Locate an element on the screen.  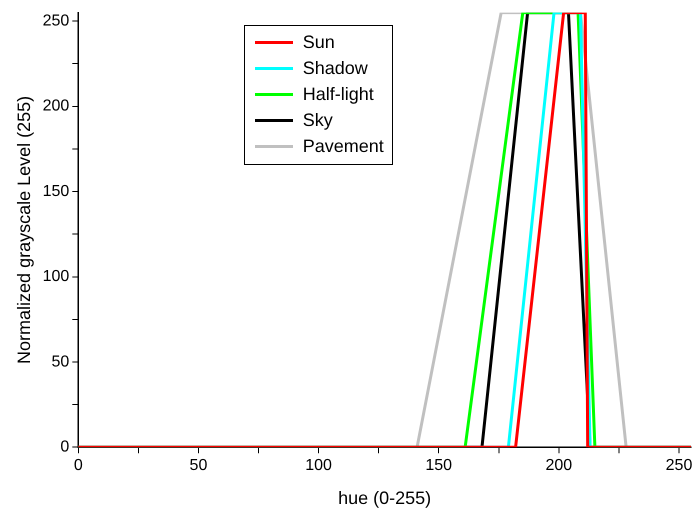
legend-label: Sky is located at coordinates (317, 121).